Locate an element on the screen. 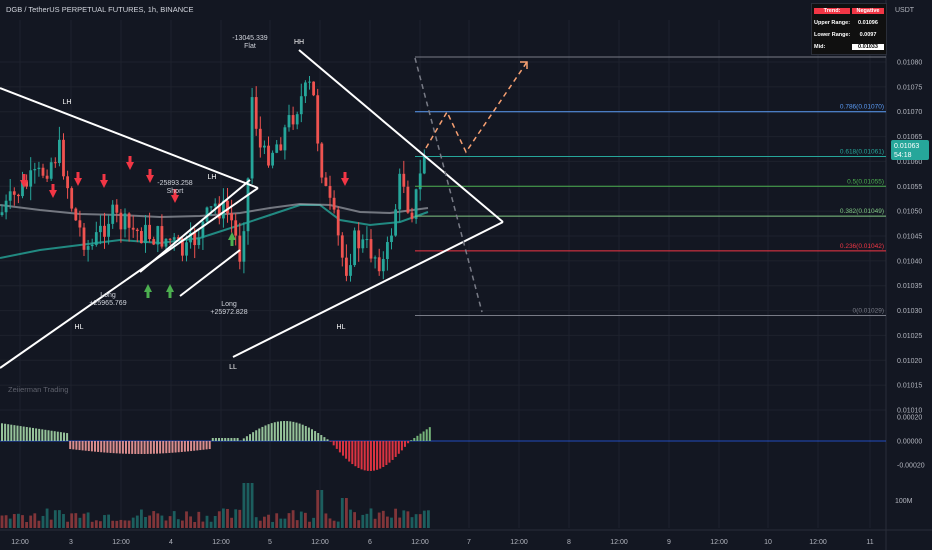 The width and height of the screenshot is (932, 550). trade-label: -25893.258 is located at coordinates (175, 183).